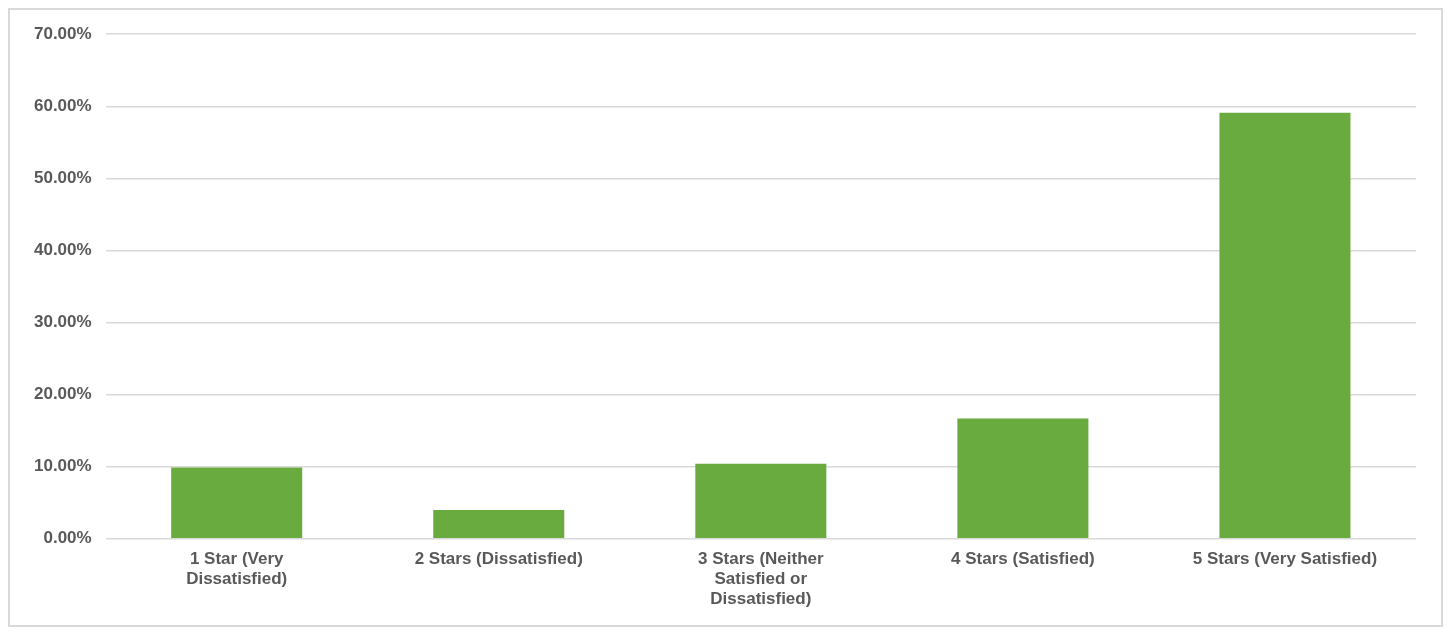 Image resolution: width=1451 pixels, height=635 pixels. What do you see at coordinates (62, 322) in the screenshot?
I see `y-tick-label: 30.00%` at bounding box center [62, 322].